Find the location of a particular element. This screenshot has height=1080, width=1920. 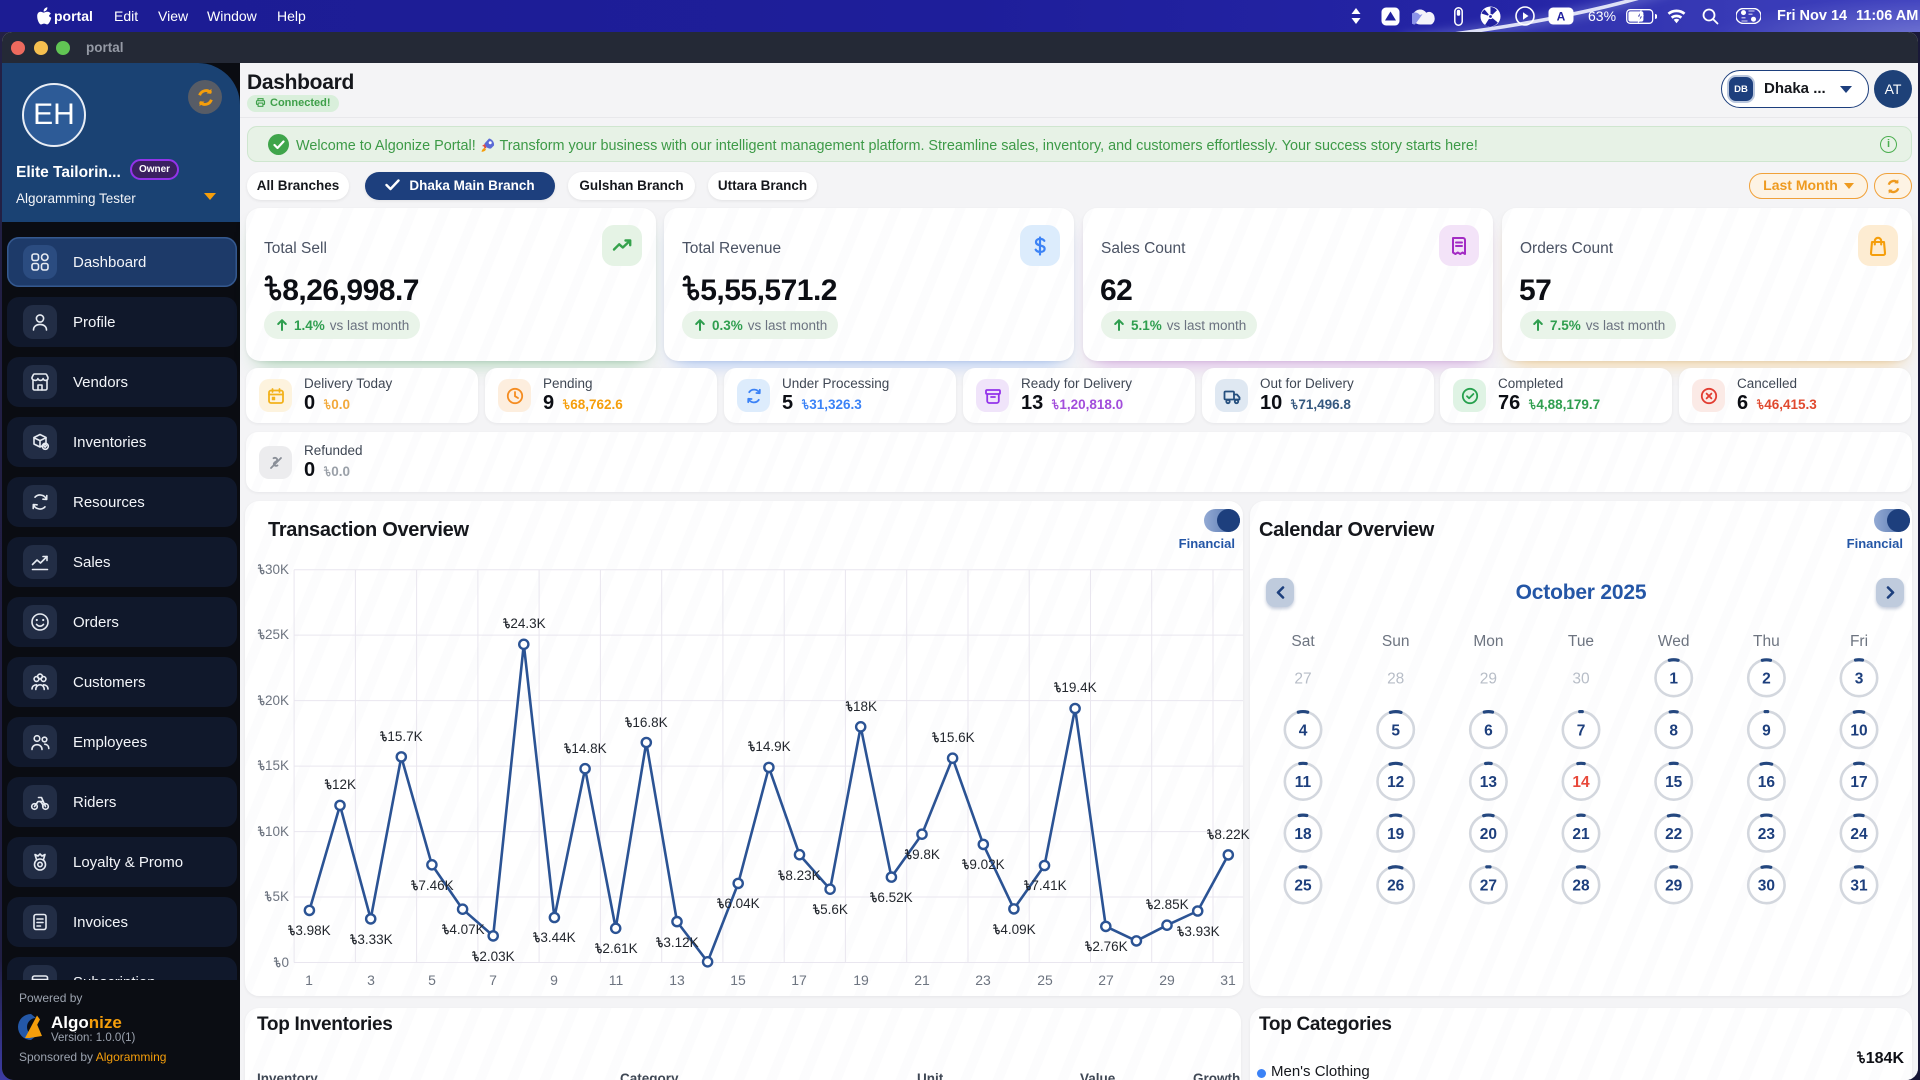

svg-text: 22 is located at coordinates (1673, 834).